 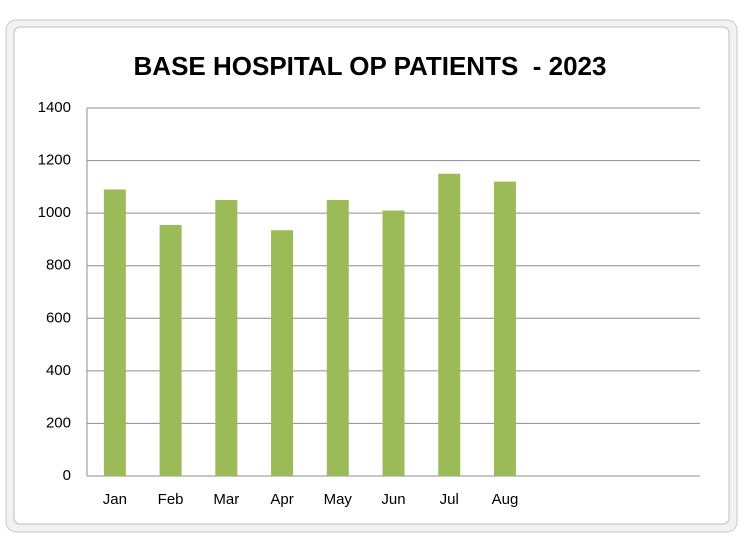 What do you see at coordinates (58, 370) in the screenshot?
I see `y-tick-label: 400` at bounding box center [58, 370].